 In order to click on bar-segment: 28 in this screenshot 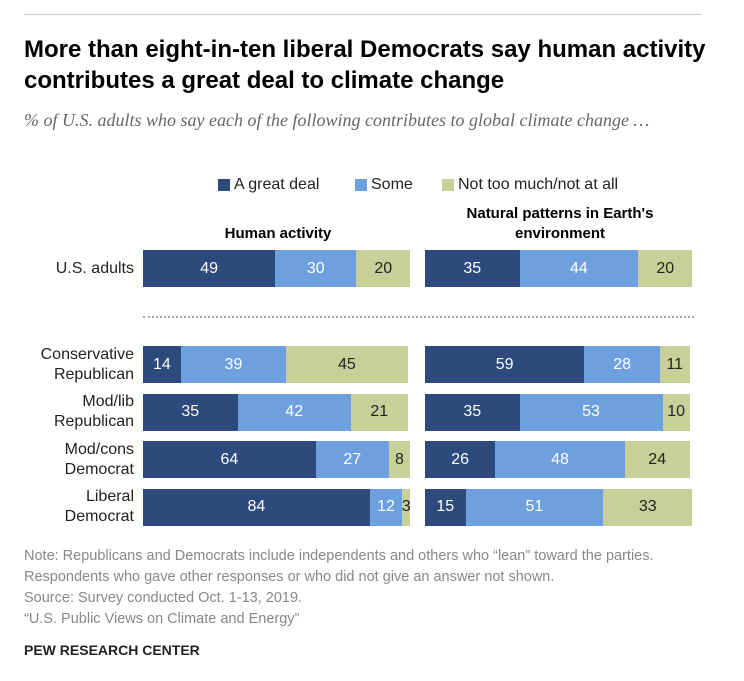, I will do `click(622, 364)`.